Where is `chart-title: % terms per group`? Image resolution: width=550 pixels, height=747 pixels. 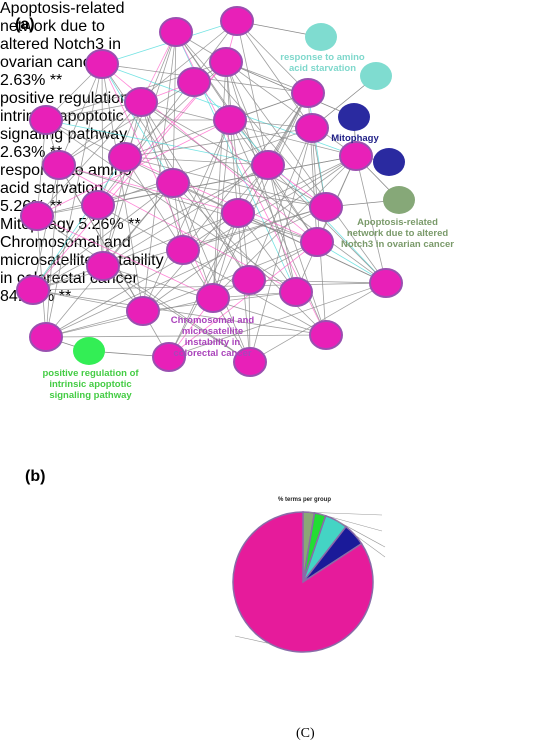 chart-title: % terms per group is located at coordinates (305, 500).